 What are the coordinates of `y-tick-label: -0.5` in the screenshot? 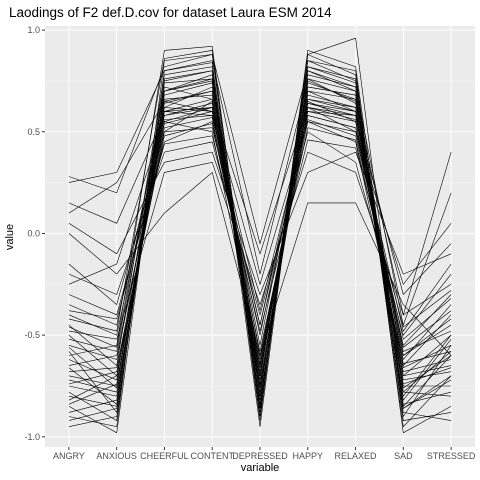 It's located at (32, 335).